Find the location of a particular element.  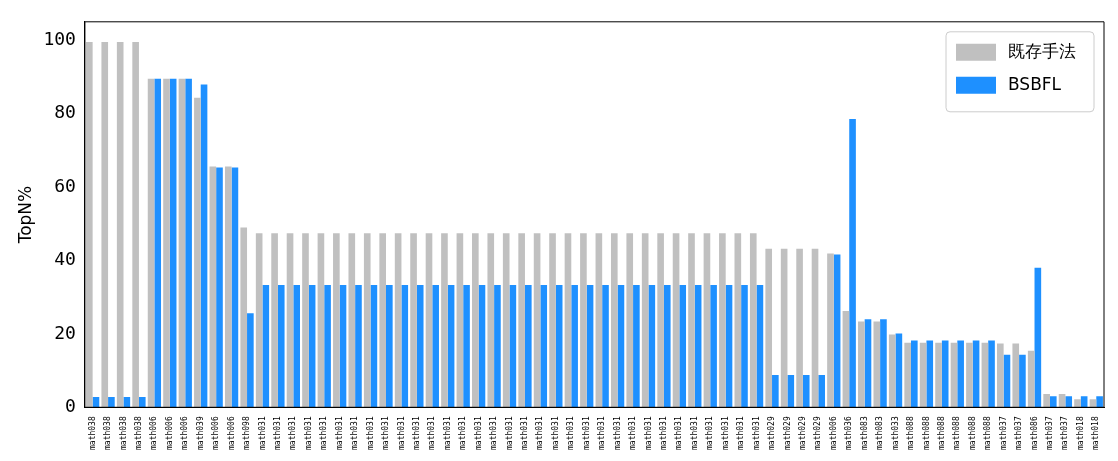

x-tick-label: math038 is located at coordinates (139, 433).